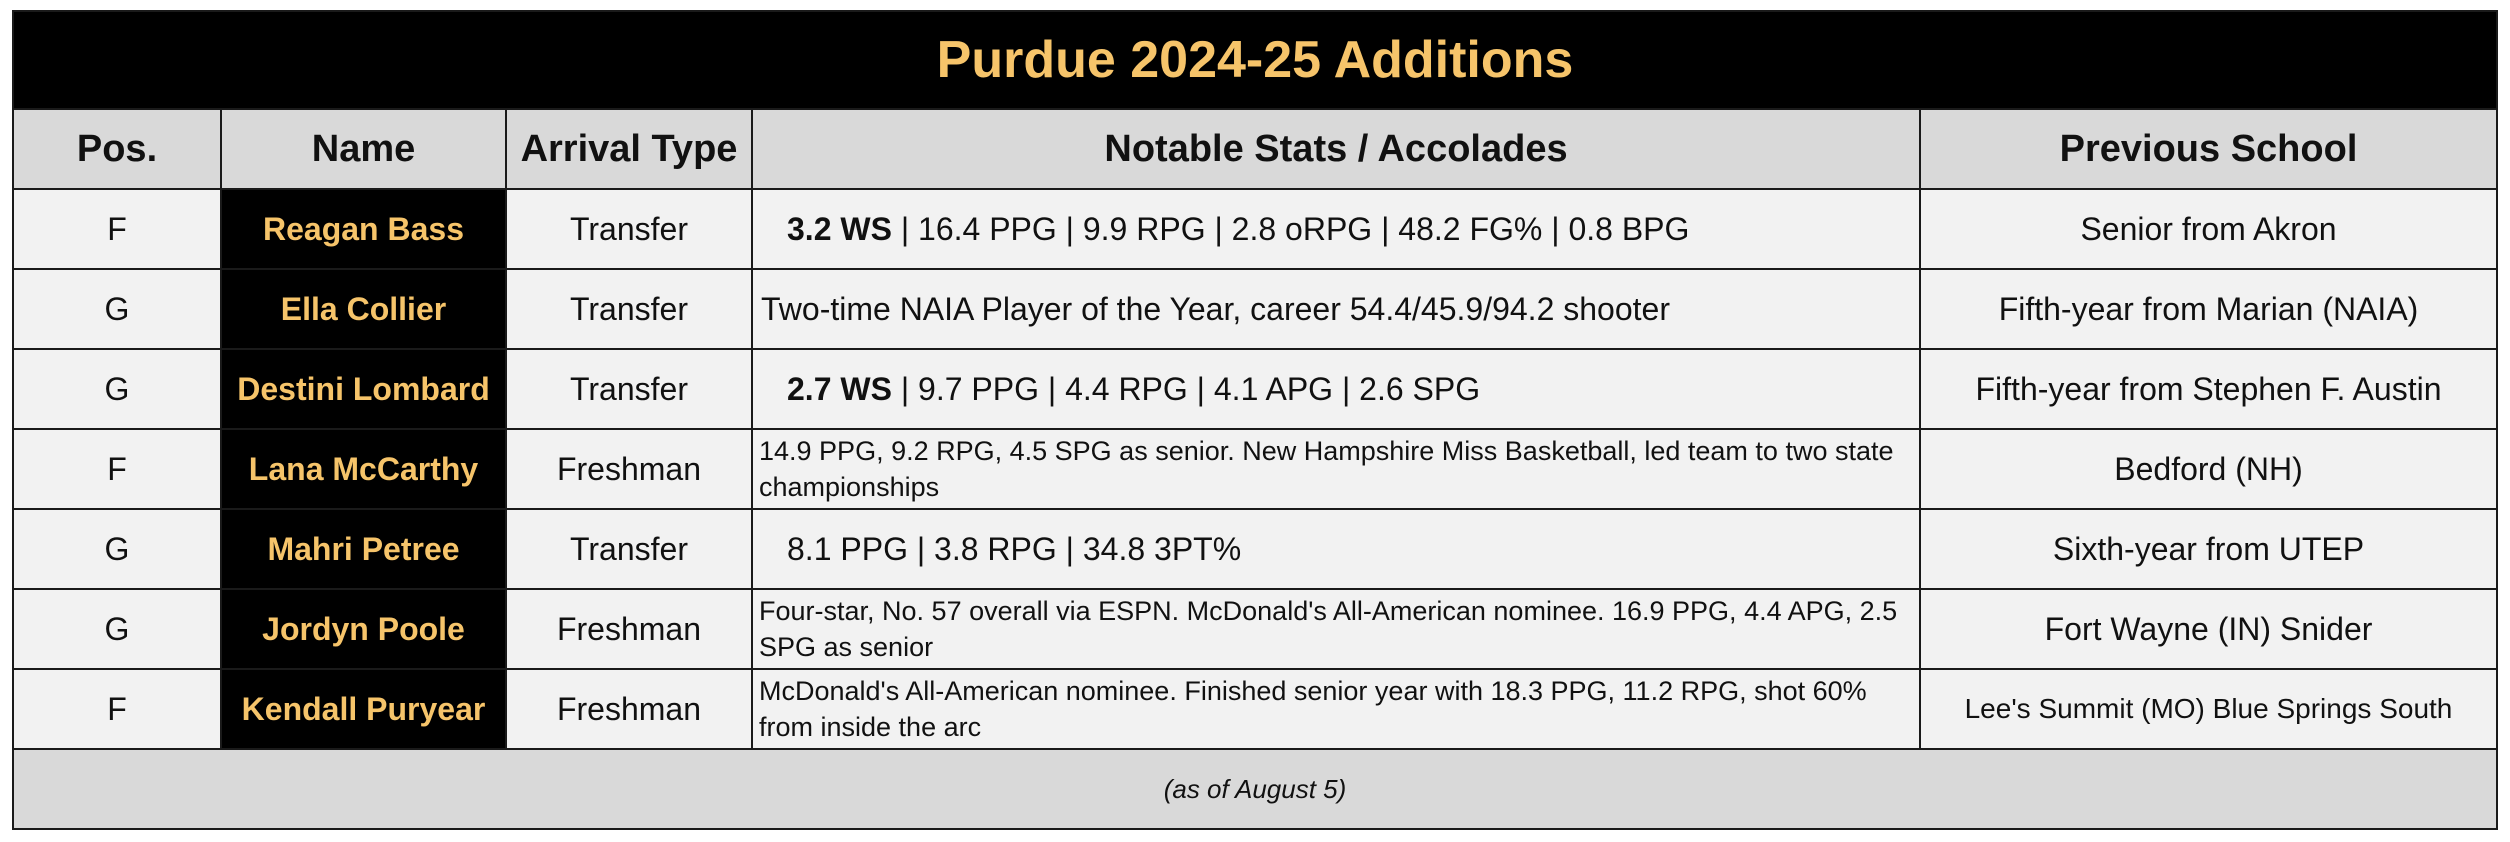 The height and width of the screenshot is (842, 2510). I want to click on cell-name: Jordyn Poole, so click(363, 629).